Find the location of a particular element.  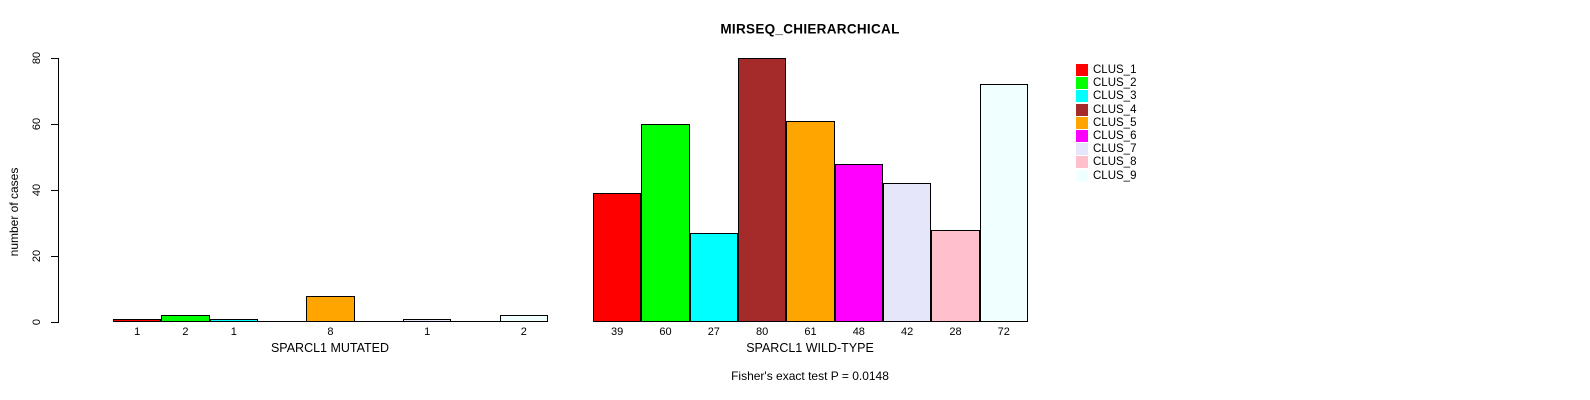

legend-item: CLUS_6 is located at coordinates (1106, 136).